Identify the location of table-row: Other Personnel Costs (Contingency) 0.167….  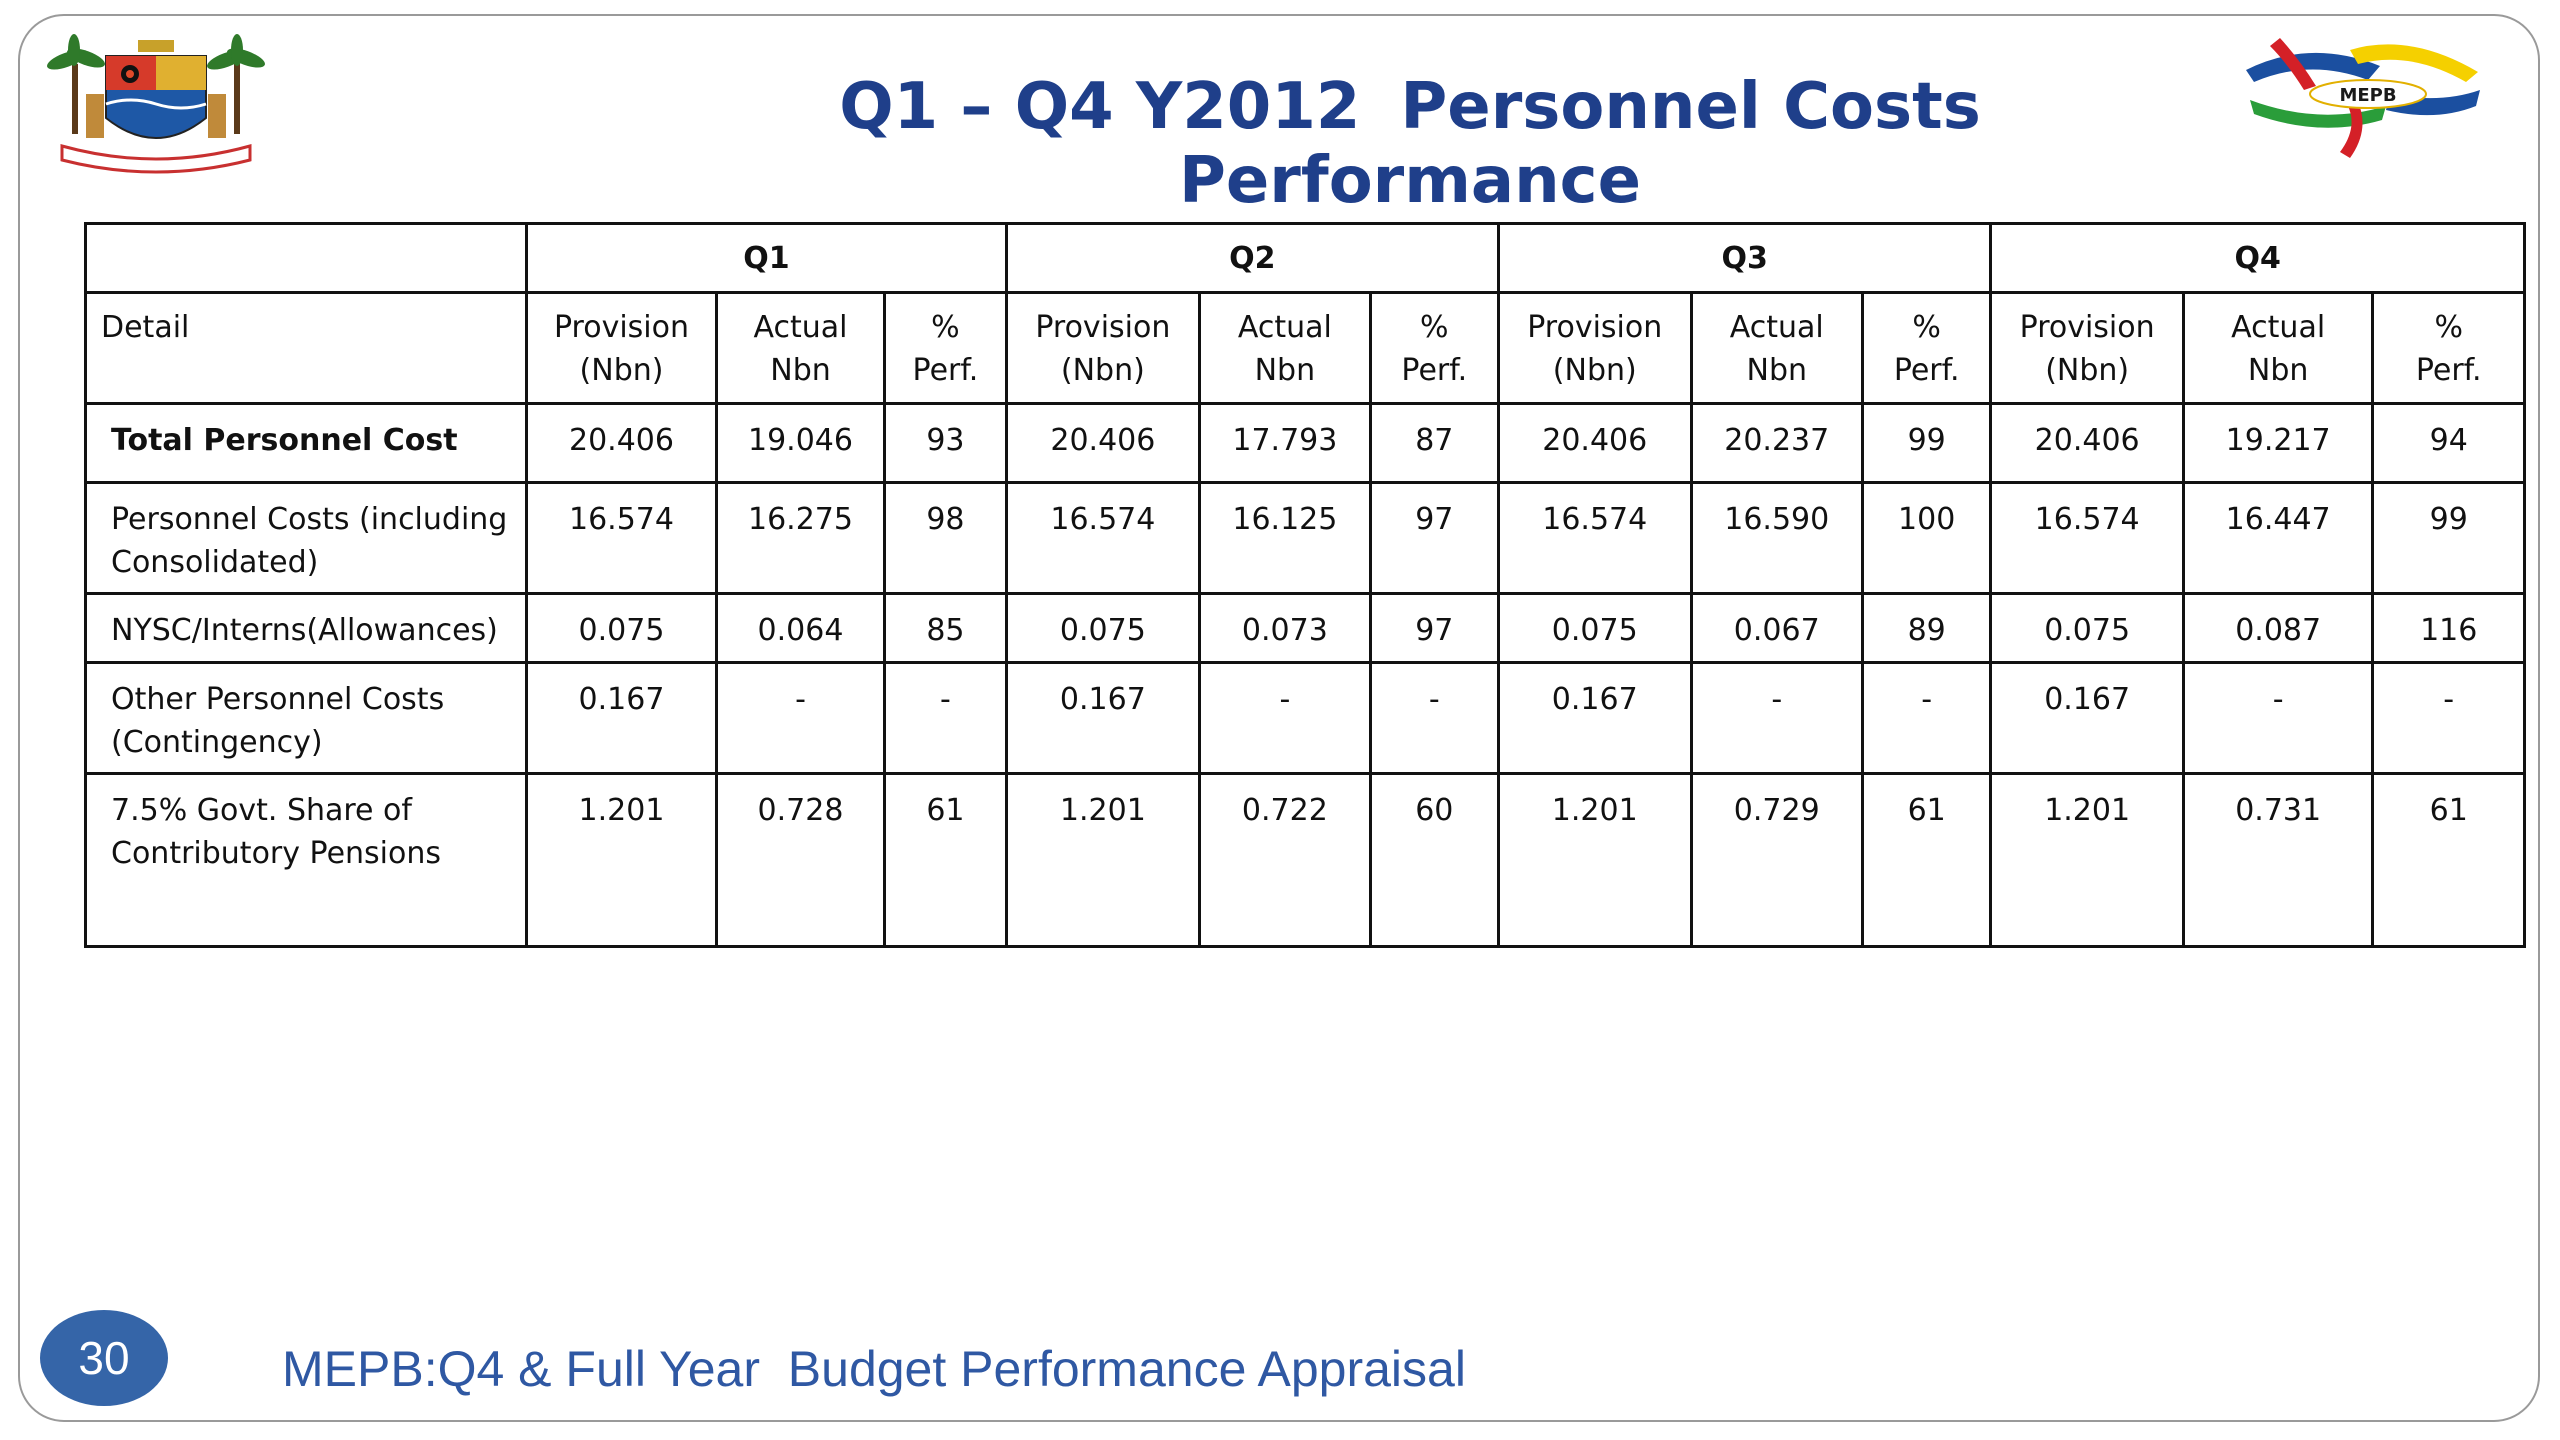
(1304, 718).